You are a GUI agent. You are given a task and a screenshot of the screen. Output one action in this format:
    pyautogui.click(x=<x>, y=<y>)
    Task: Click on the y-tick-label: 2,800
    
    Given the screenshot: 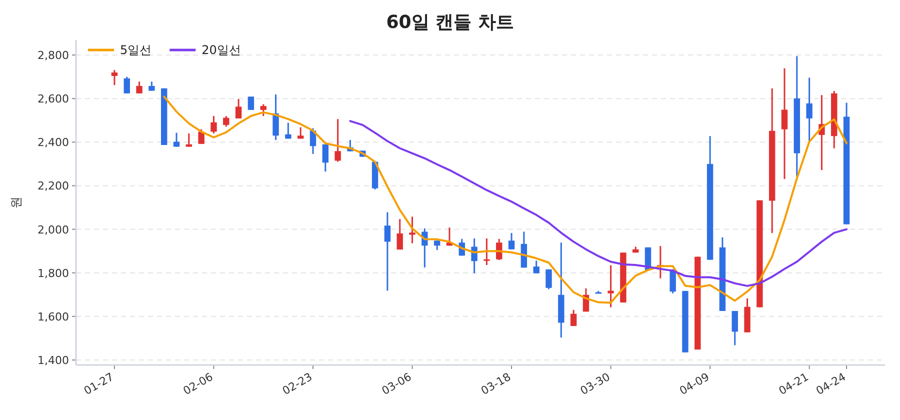 What is the action you would take?
    pyautogui.click(x=53, y=55)
    